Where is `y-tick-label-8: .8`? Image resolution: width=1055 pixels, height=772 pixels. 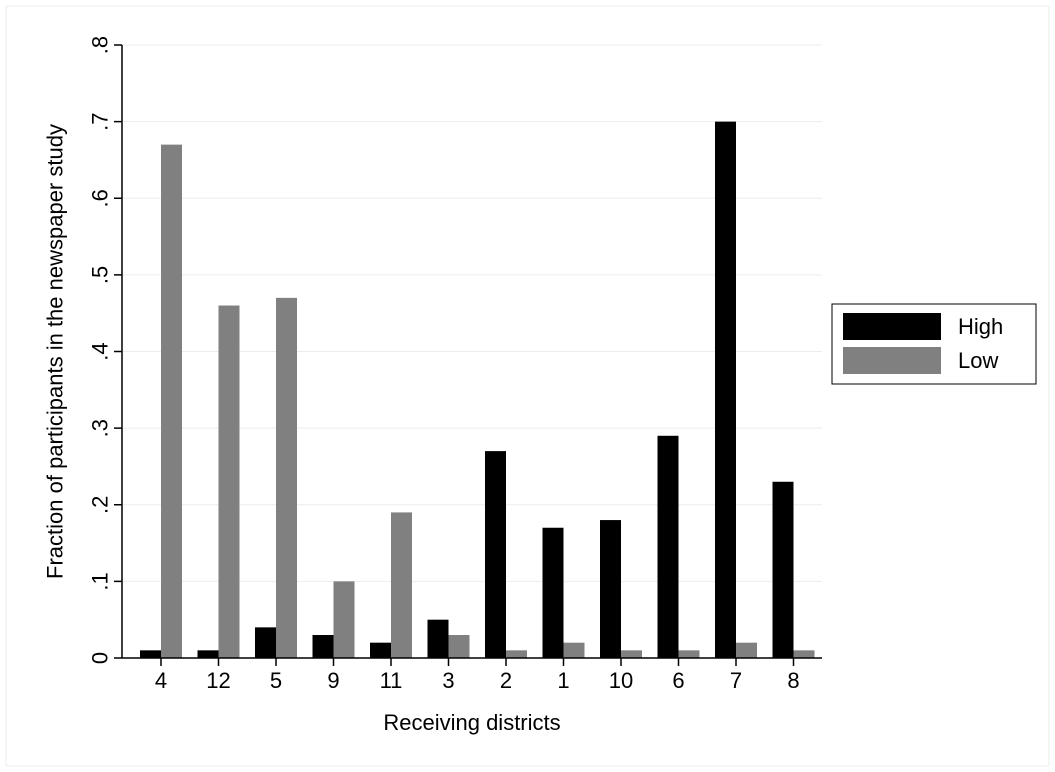
y-tick-label-8: .8 is located at coordinates (100, 45).